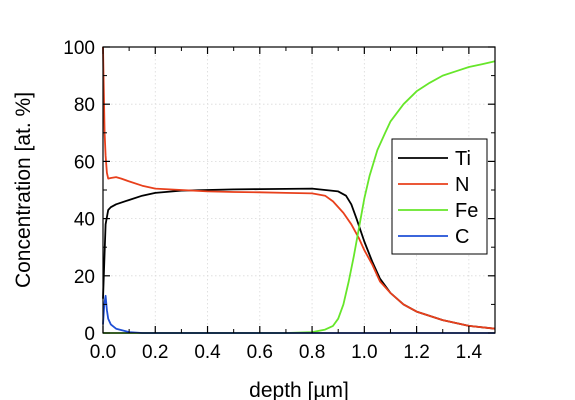 Image resolution: width=575 pixels, height=400 pixels. Describe the element at coordinates (84, 105) in the screenshot. I see `y-tick-label: 80` at that location.